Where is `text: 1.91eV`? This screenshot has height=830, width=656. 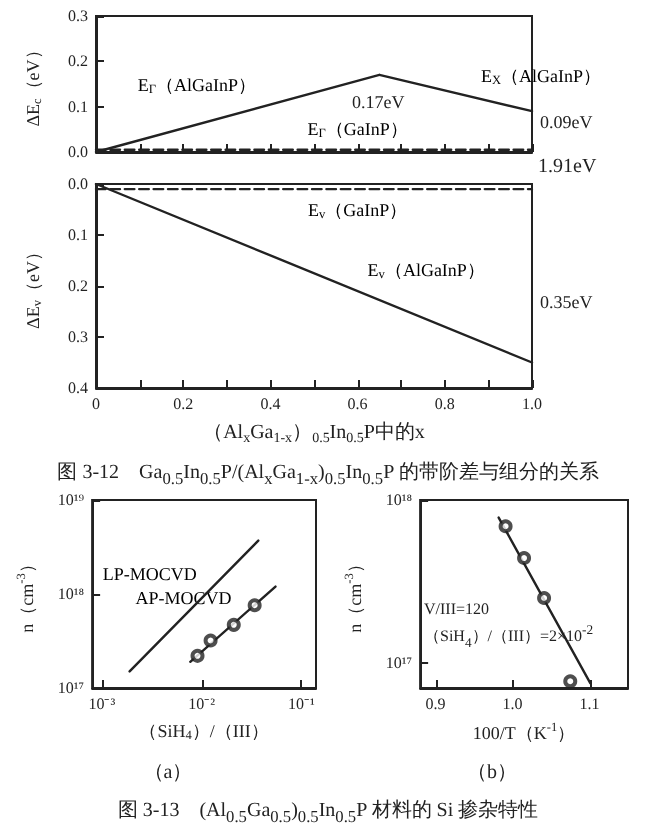
text: 1.91eV is located at coordinates (567, 167).